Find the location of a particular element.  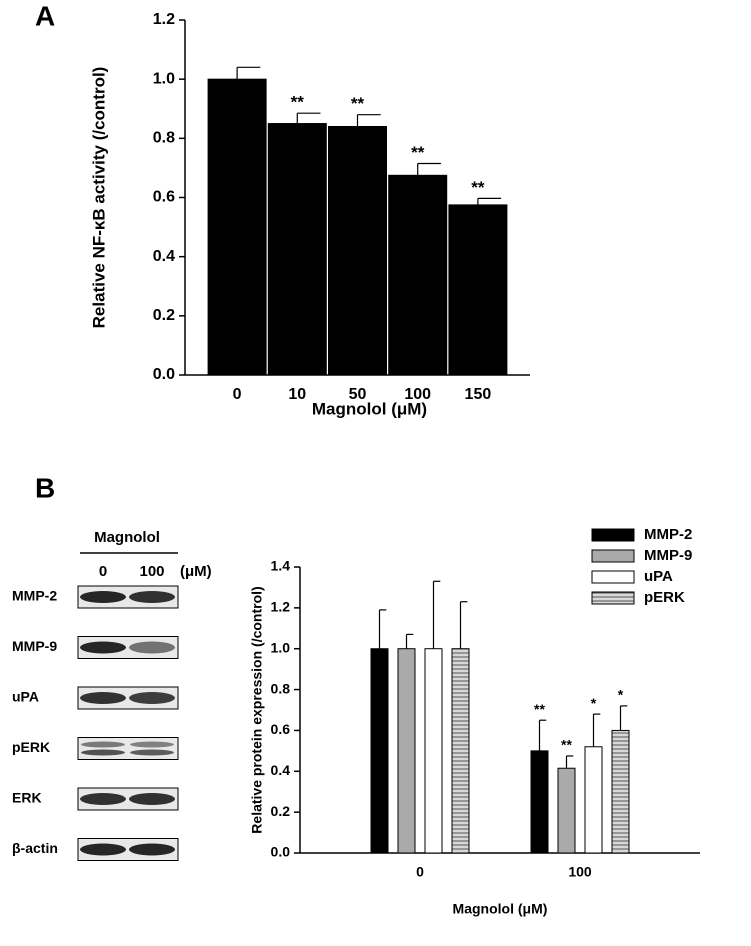

panel-label: A is located at coordinates (45, 15).